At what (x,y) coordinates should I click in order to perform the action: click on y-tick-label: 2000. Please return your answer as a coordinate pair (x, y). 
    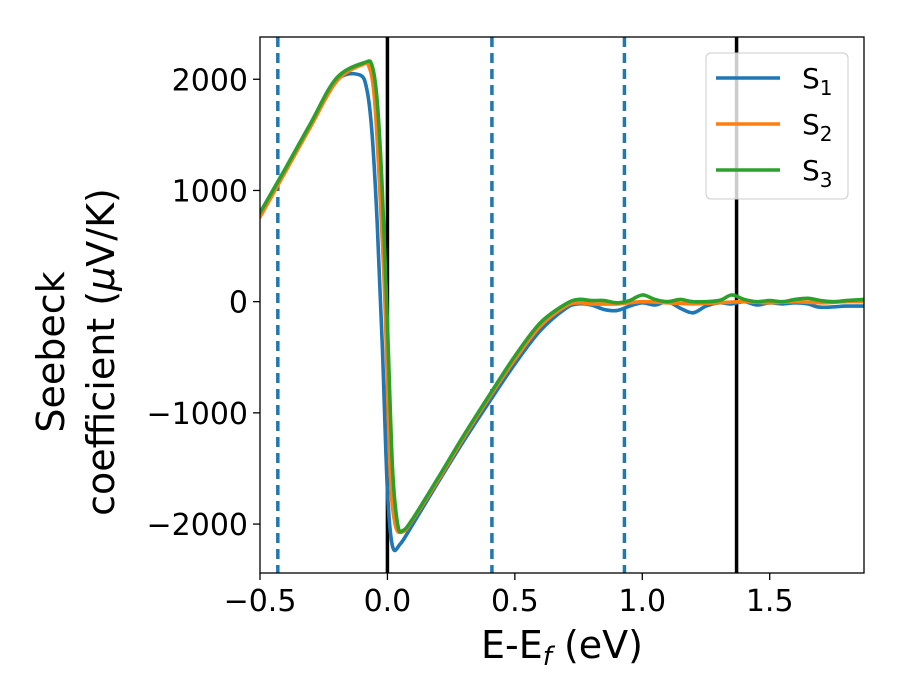
    Looking at the image, I should click on (210, 80).